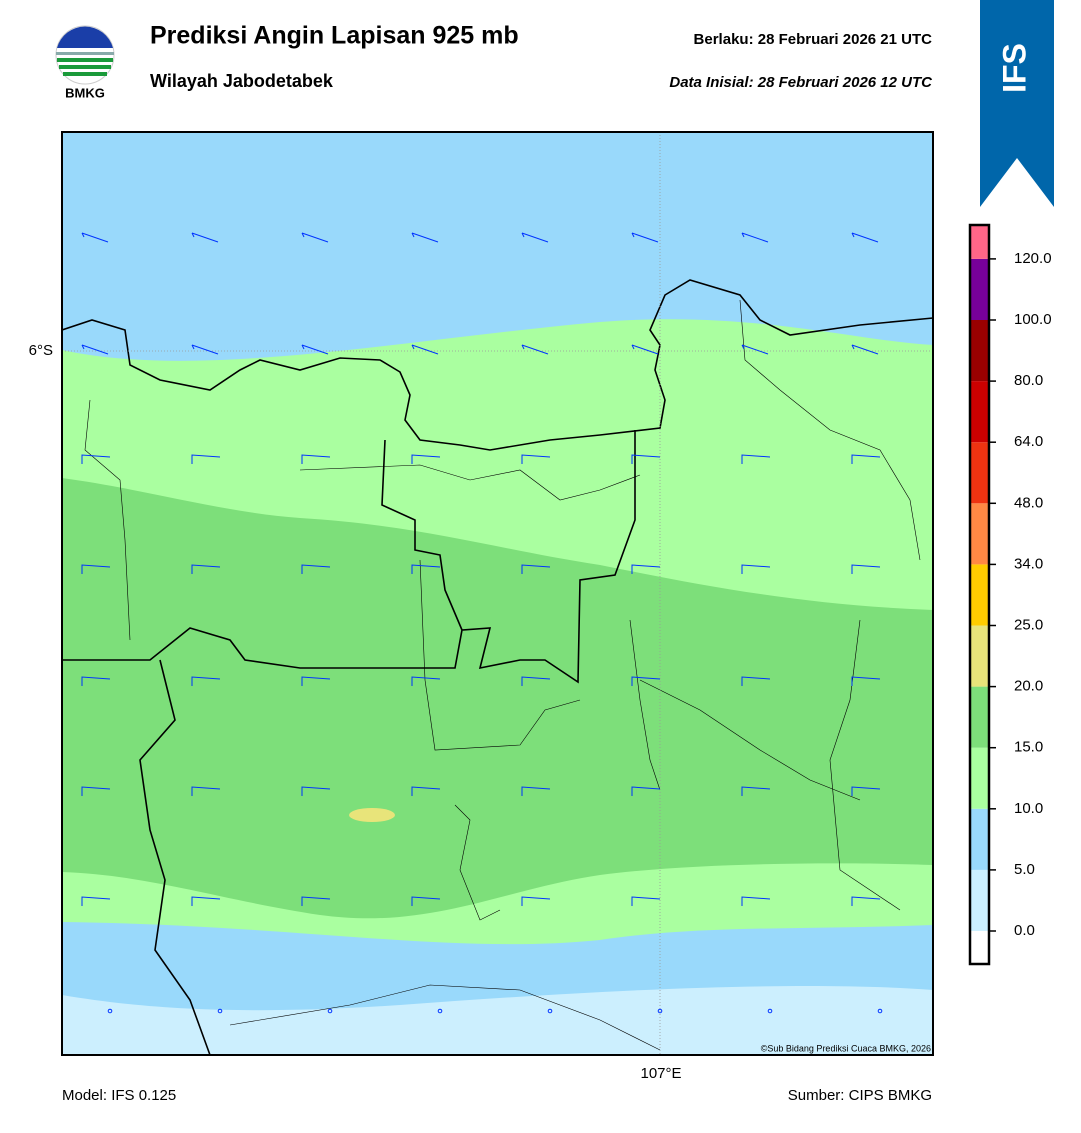 The image size is (1081, 1133). I want to click on lat-label: 6°S, so click(41, 350).